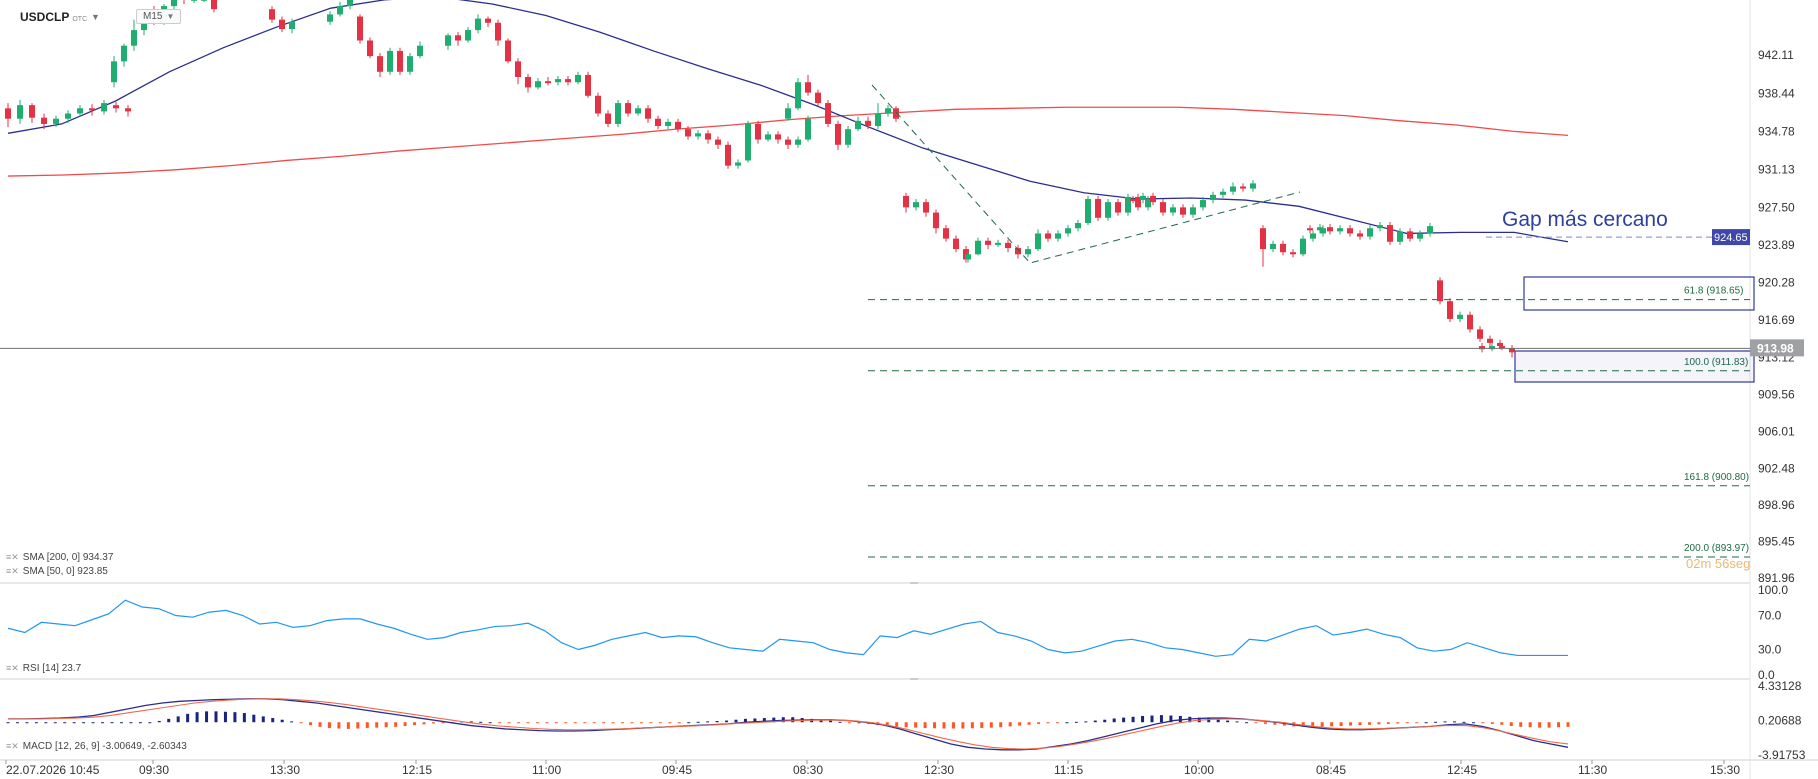 This screenshot has height=779, width=1818. What do you see at coordinates (159, 16) in the screenshot?
I see `timeframe-selector: M15 ▼` at bounding box center [159, 16].